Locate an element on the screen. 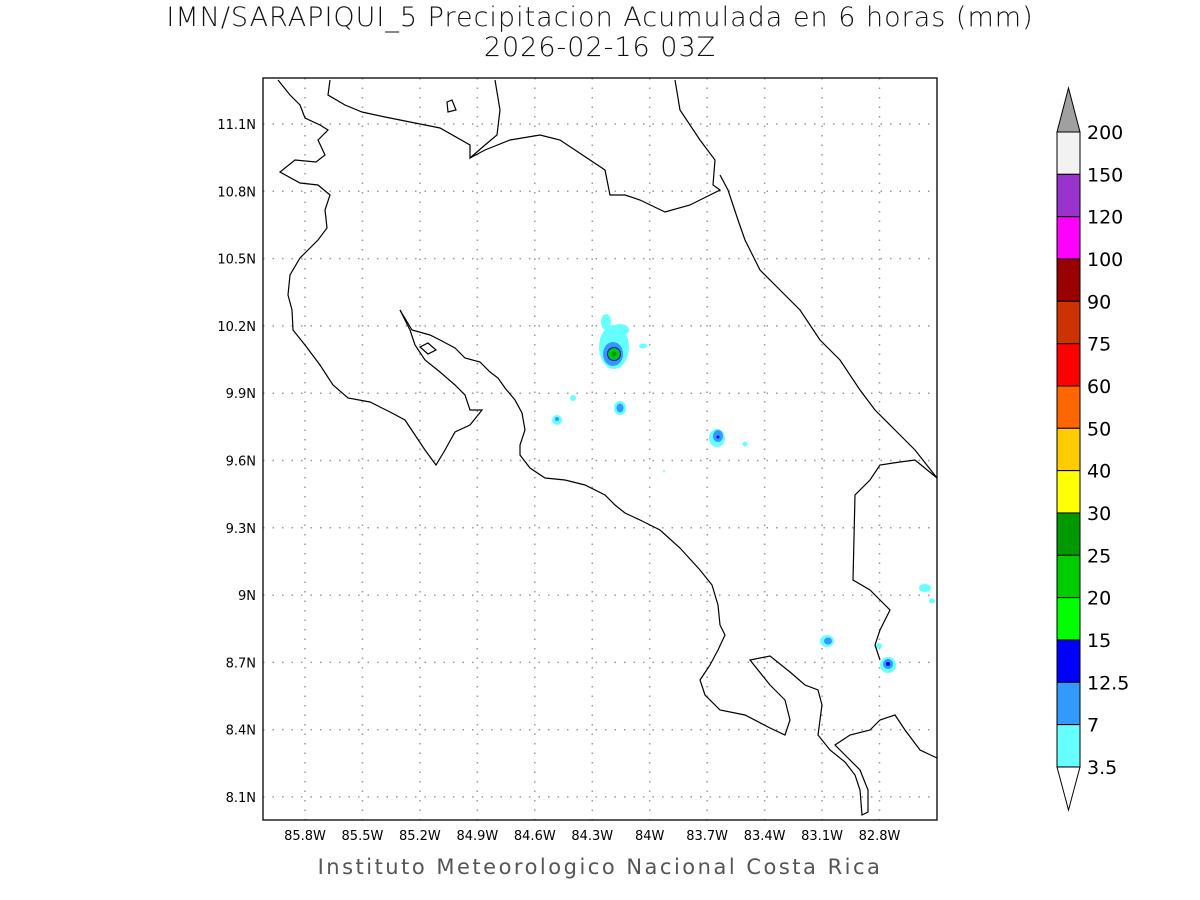 The image size is (1200, 900). lat-tick-label: 10.5N is located at coordinates (236, 260).